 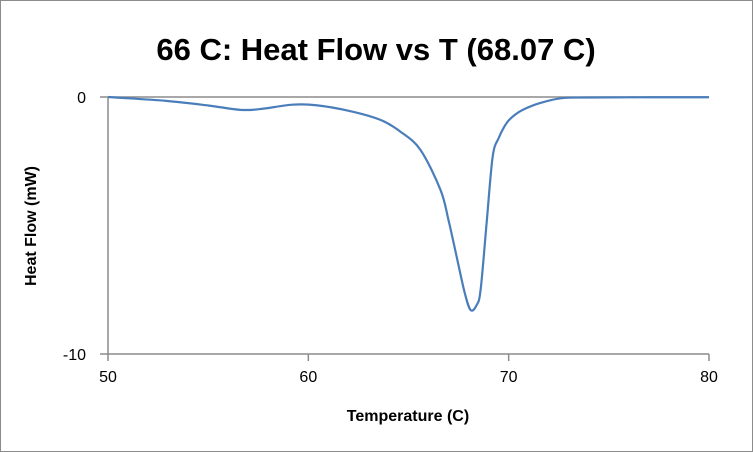 I want to click on chart-title: 66 C: Heat Flow vs T (68.07 C), so click(x=375, y=49).